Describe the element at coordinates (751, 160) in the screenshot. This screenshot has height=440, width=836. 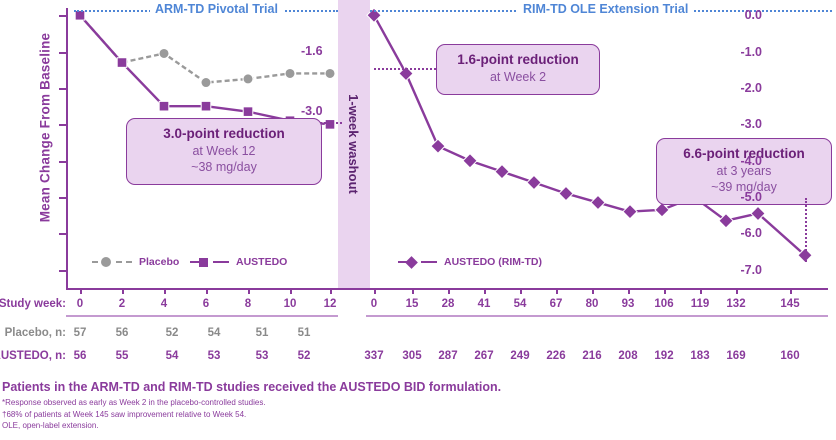
I see `y-tick-label: -4.0` at that location.